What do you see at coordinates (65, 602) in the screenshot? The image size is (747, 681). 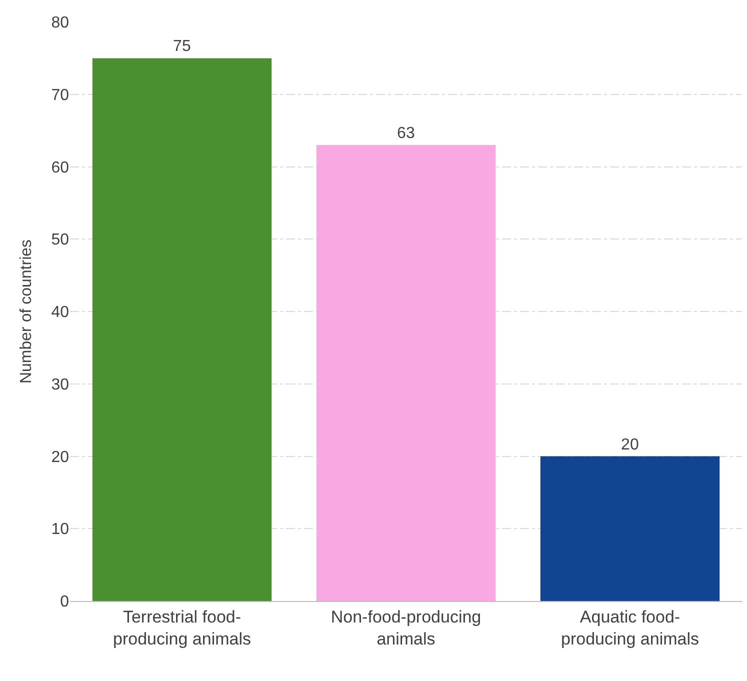 I see `y-tick-label: 0` at bounding box center [65, 602].